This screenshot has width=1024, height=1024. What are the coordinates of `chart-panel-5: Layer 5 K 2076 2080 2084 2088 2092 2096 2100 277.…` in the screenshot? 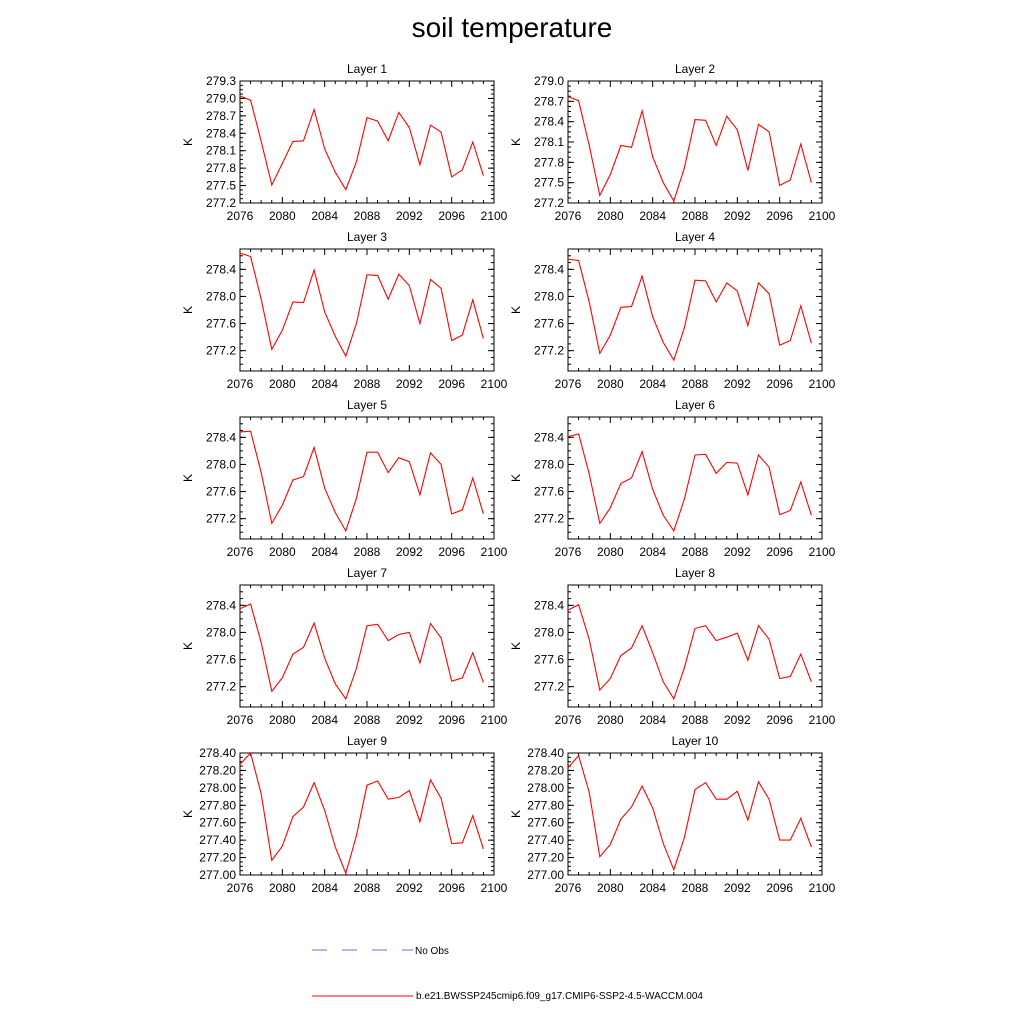 It's located at (344, 478).